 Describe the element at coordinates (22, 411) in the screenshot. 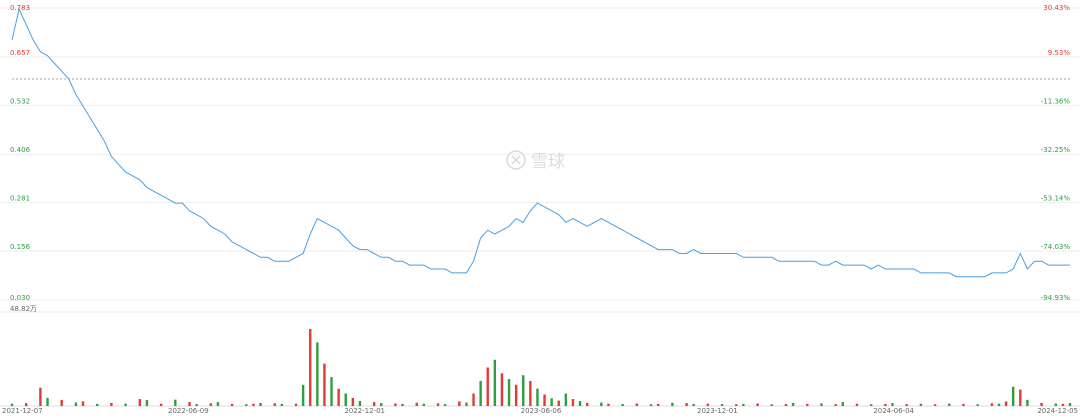

I see `x-tick-label: 2021-12-07` at that location.